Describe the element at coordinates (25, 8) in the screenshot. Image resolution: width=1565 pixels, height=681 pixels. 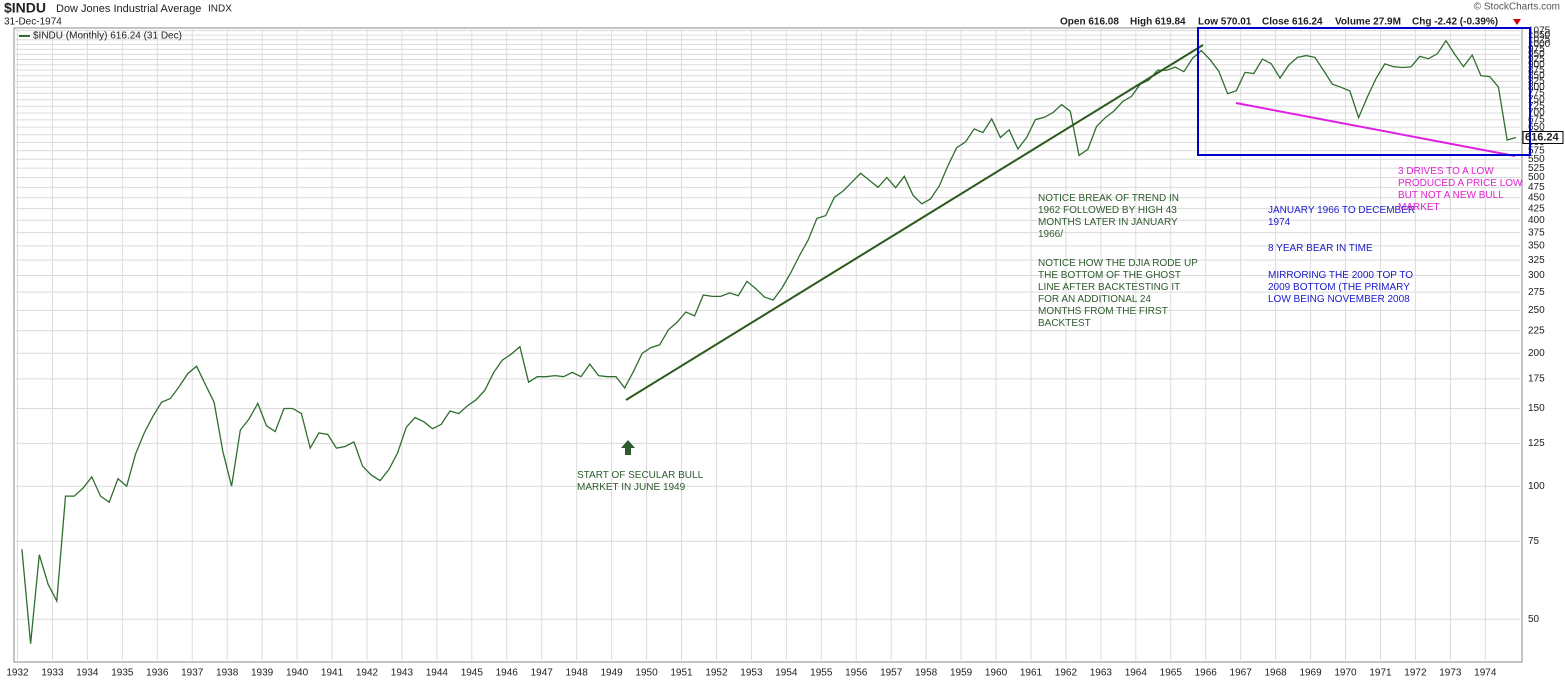
I see `symbol: $INDU` at that location.